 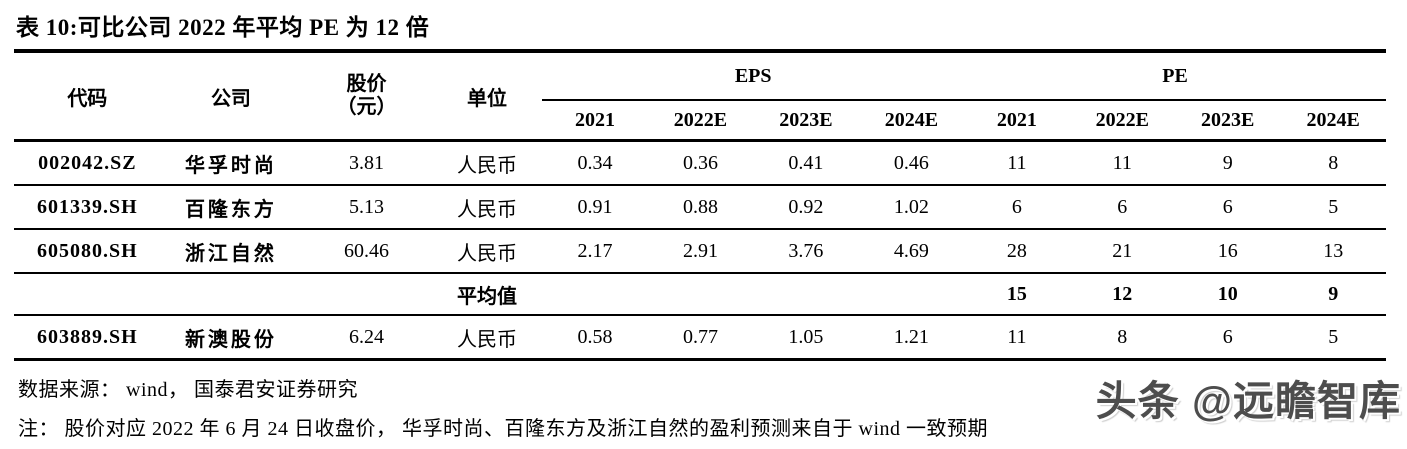 I want to click on col-header-unit: 单位, so click(x=487, y=96).